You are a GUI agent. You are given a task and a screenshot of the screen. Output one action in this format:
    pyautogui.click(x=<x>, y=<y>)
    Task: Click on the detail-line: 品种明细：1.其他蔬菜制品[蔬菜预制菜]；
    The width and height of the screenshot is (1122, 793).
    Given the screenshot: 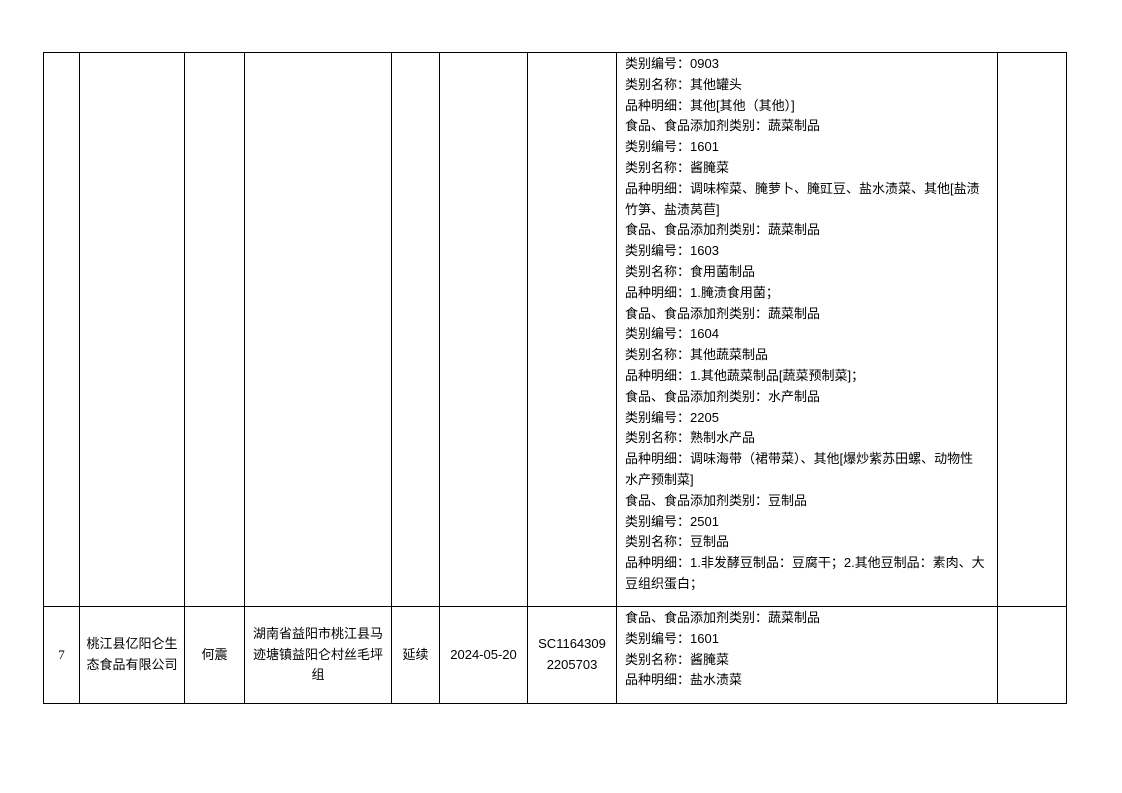 What is the action you would take?
    pyautogui.click(x=745, y=375)
    